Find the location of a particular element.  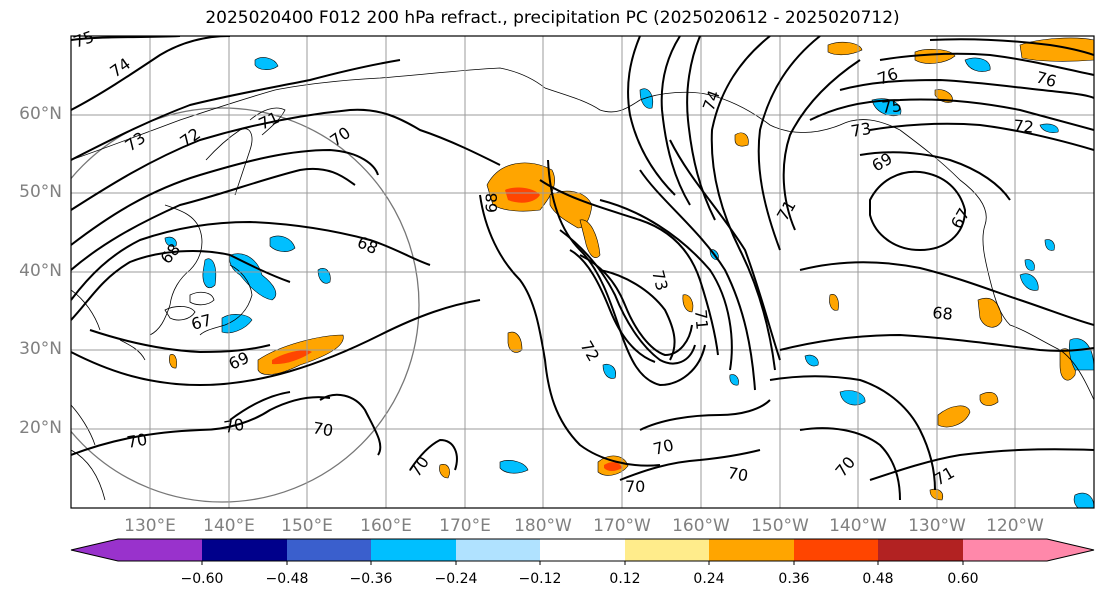

colorbar-tick-label: −0.12 is located at coordinates (540, 579).